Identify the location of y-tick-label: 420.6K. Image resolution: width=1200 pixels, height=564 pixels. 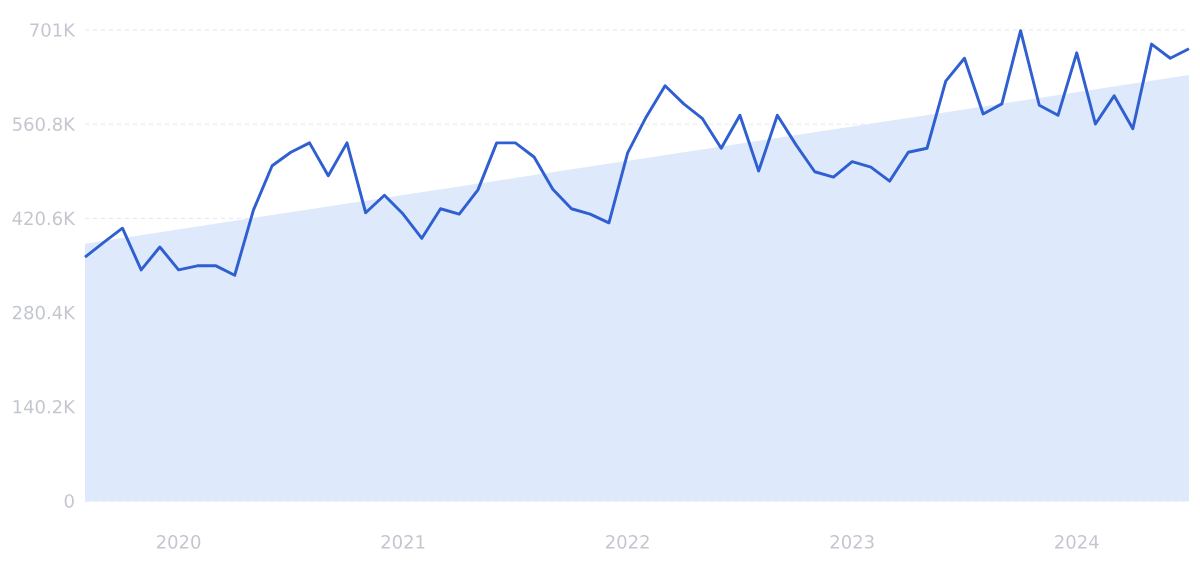
(44, 218).